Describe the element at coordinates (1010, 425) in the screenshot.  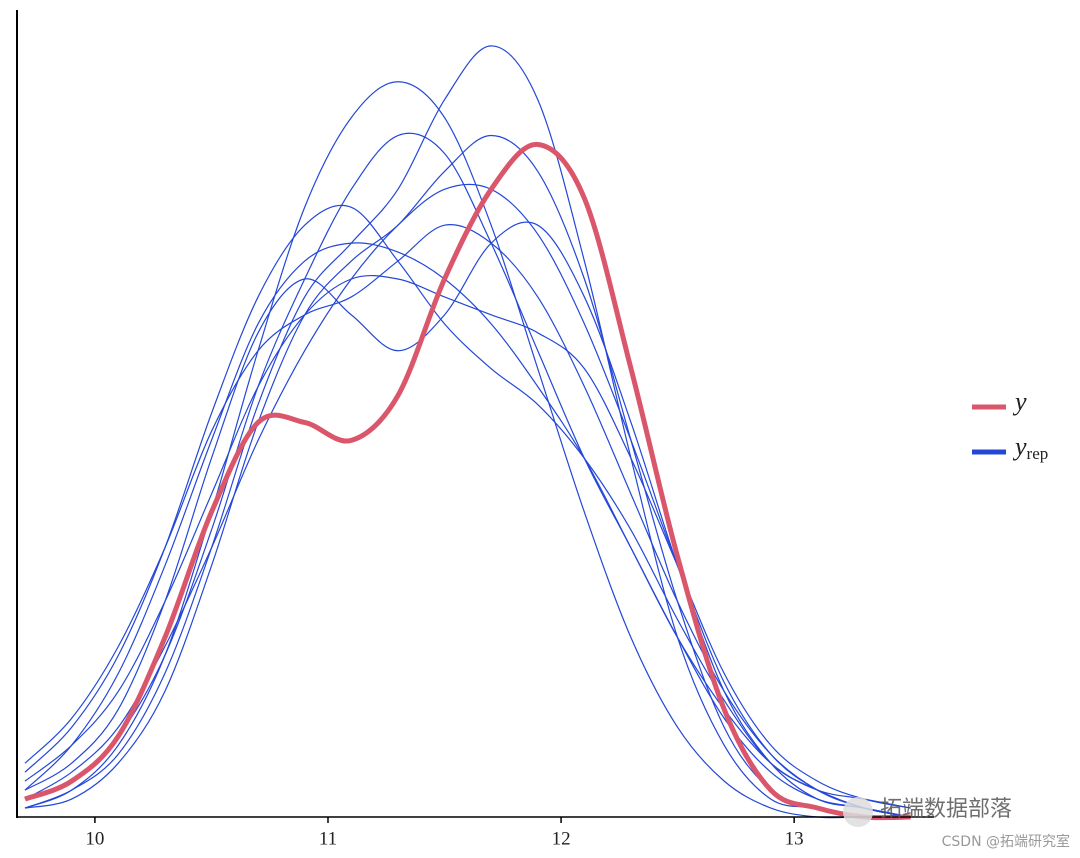
I see `legend: y yrep` at that location.